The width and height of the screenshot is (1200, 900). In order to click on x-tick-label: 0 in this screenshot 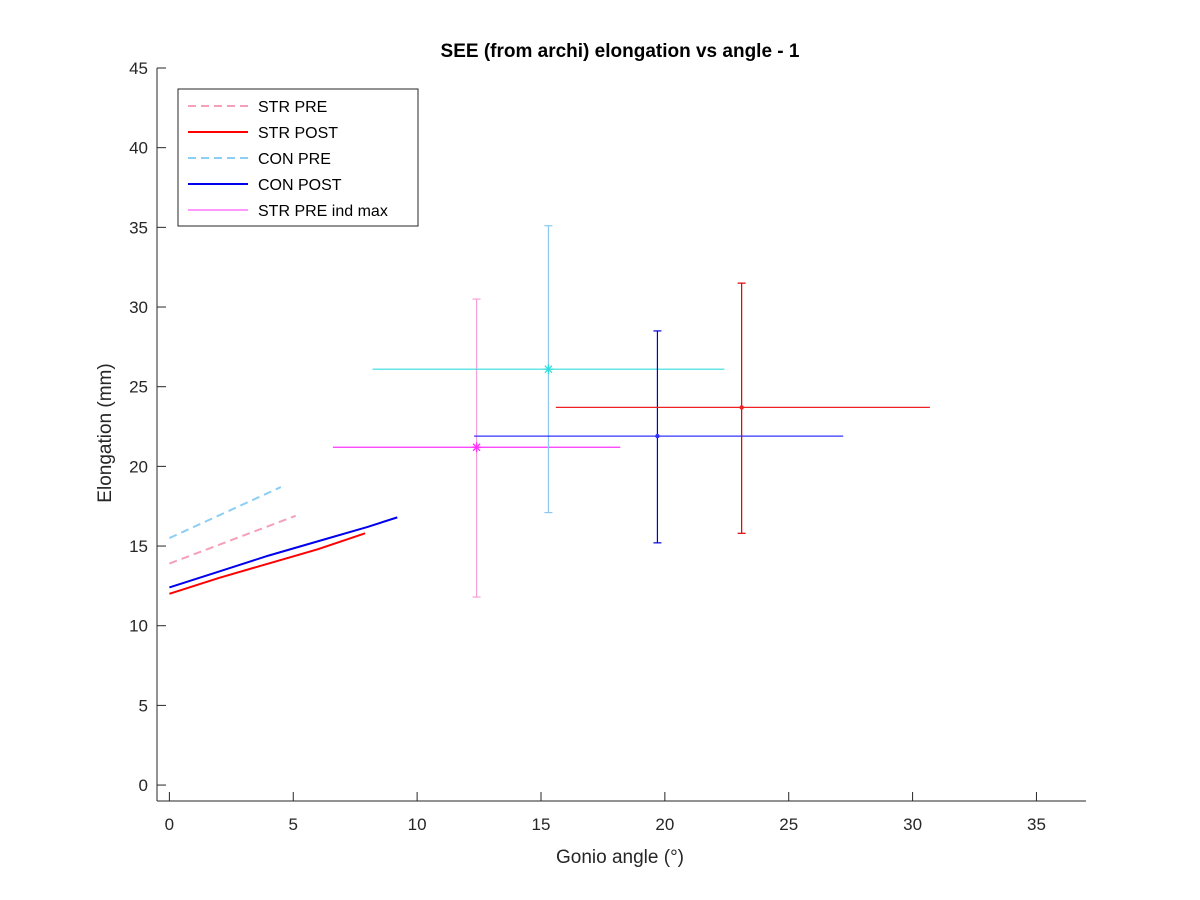, I will do `click(169, 824)`.